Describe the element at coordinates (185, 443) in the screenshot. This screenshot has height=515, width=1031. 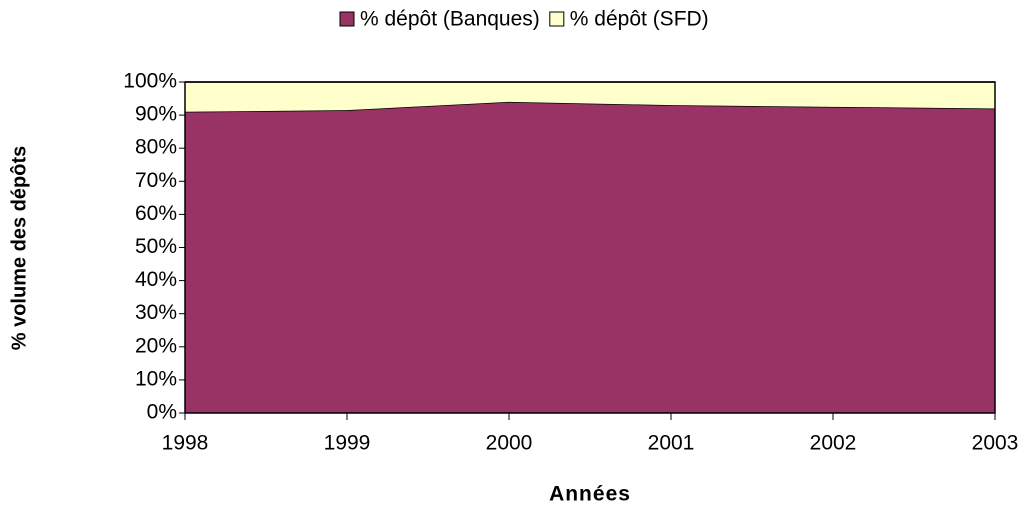
I see `x-tick-label: 1998` at that location.